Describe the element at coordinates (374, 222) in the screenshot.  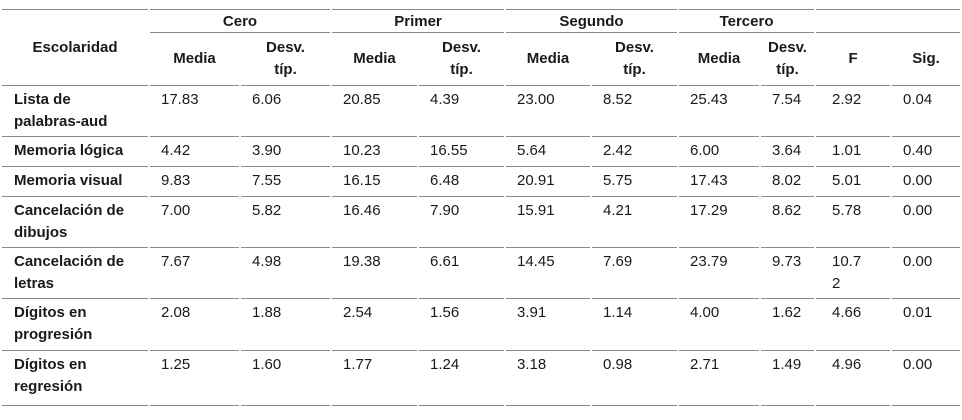
I see `cell: 16.46` at that location.